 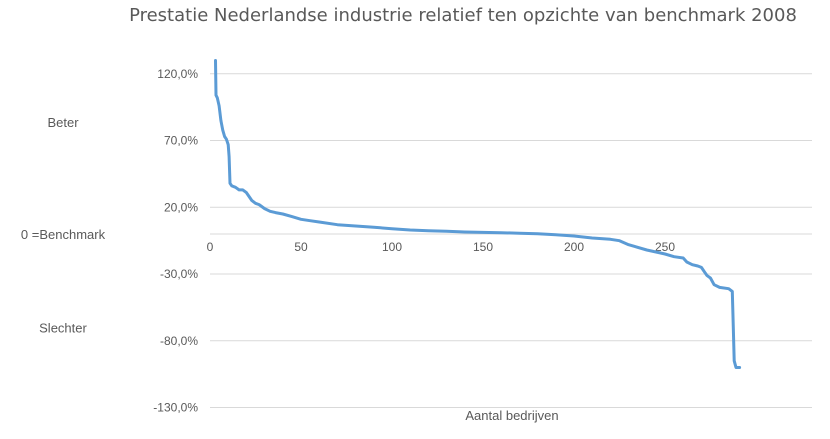 What do you see at coordinates (63, 234) in the screenshot?
I see `side-label: 0 =Benchmark` at bounding box center [63, 234].